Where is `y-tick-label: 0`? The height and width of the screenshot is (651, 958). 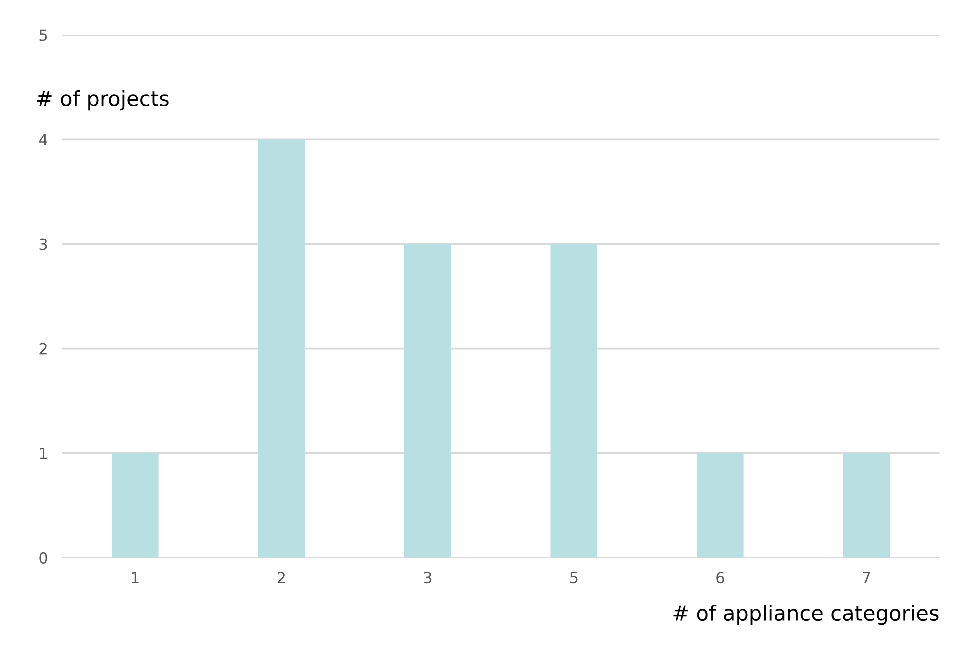 y-tick-label: 0 is located at coordinates (44, 558).